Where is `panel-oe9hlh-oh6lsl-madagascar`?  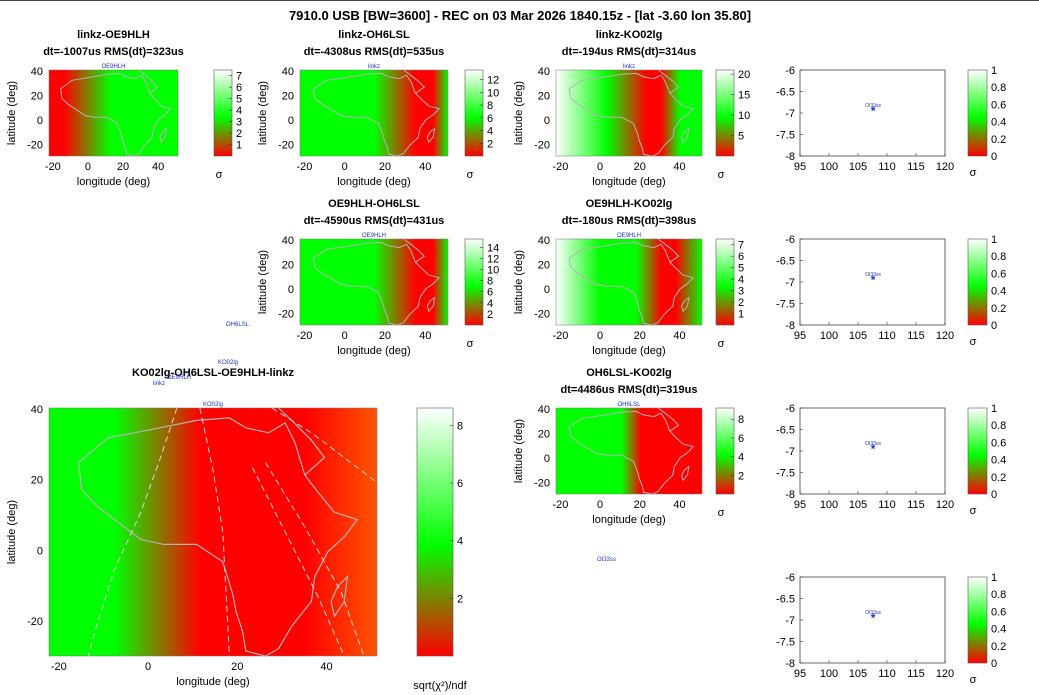
panel-oe9hlh-oh6lsl-madagascar is located at coordinates (431, 304).